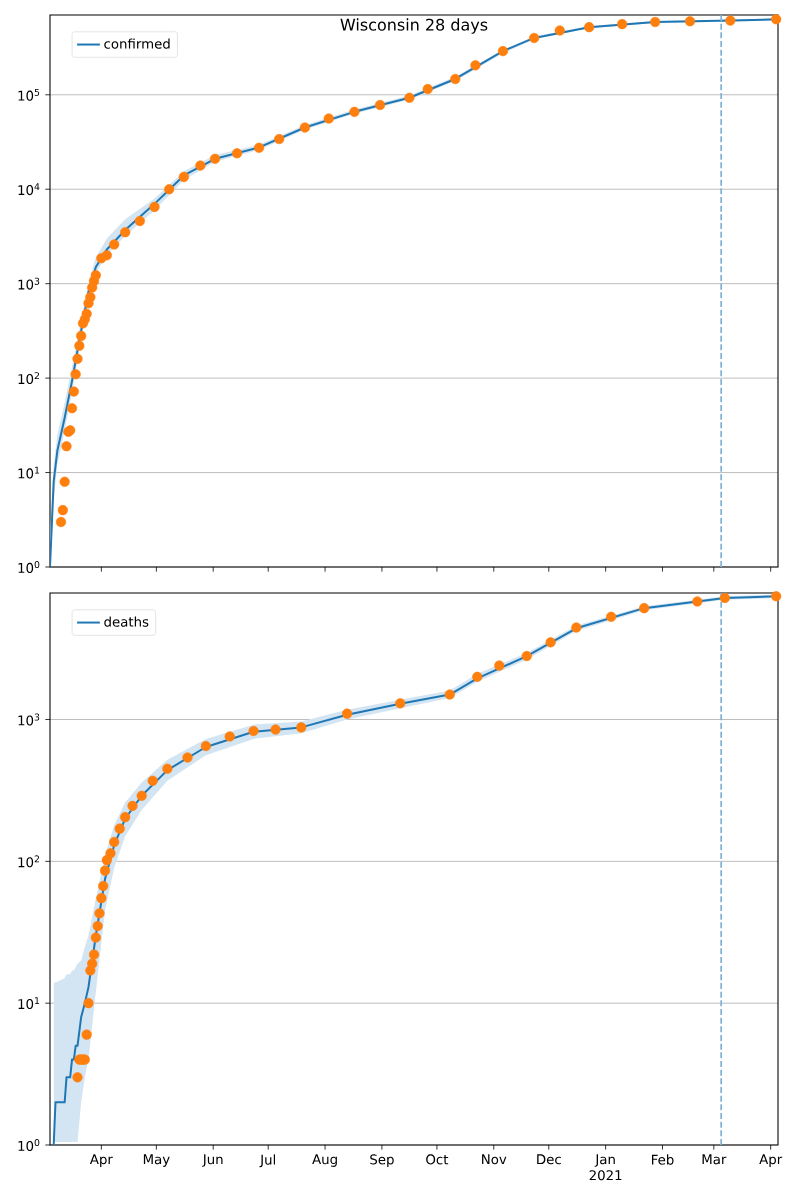  I want to click on x-tick-label: Sep, so click(382, 1161).